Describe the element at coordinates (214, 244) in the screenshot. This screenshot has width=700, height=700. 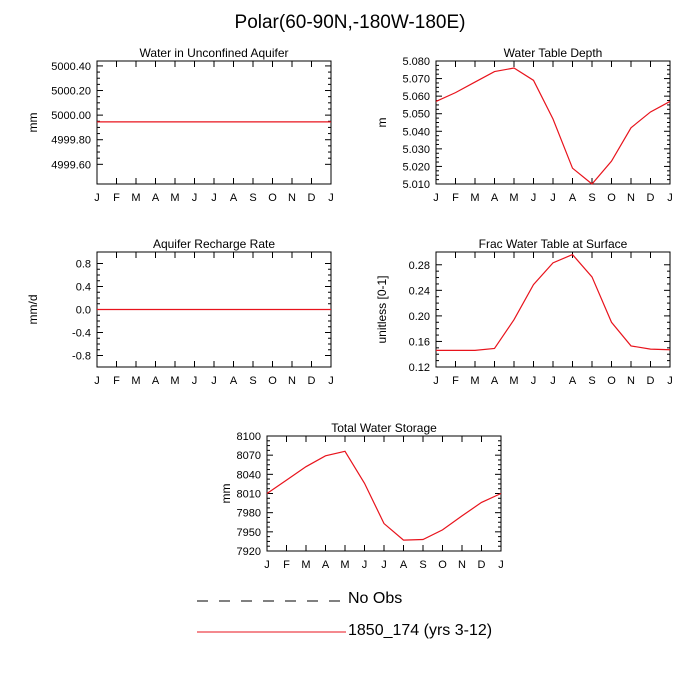
I see `panel-title: Aquifer Recharge Rate` at that location.